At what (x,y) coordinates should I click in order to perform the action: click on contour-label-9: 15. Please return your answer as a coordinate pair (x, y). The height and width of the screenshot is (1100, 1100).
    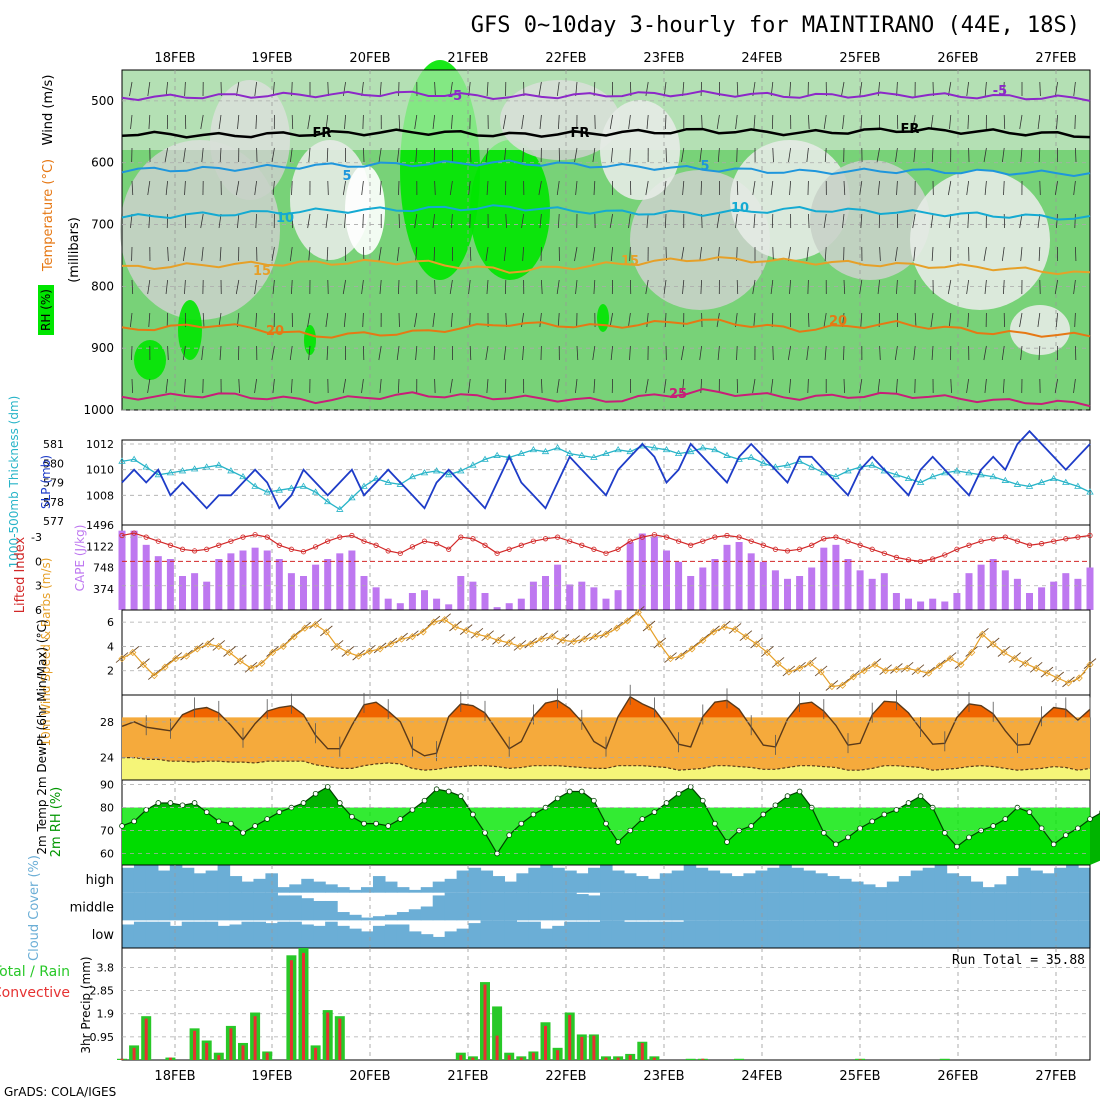
    Looking at the image, I should click on (262, 271).